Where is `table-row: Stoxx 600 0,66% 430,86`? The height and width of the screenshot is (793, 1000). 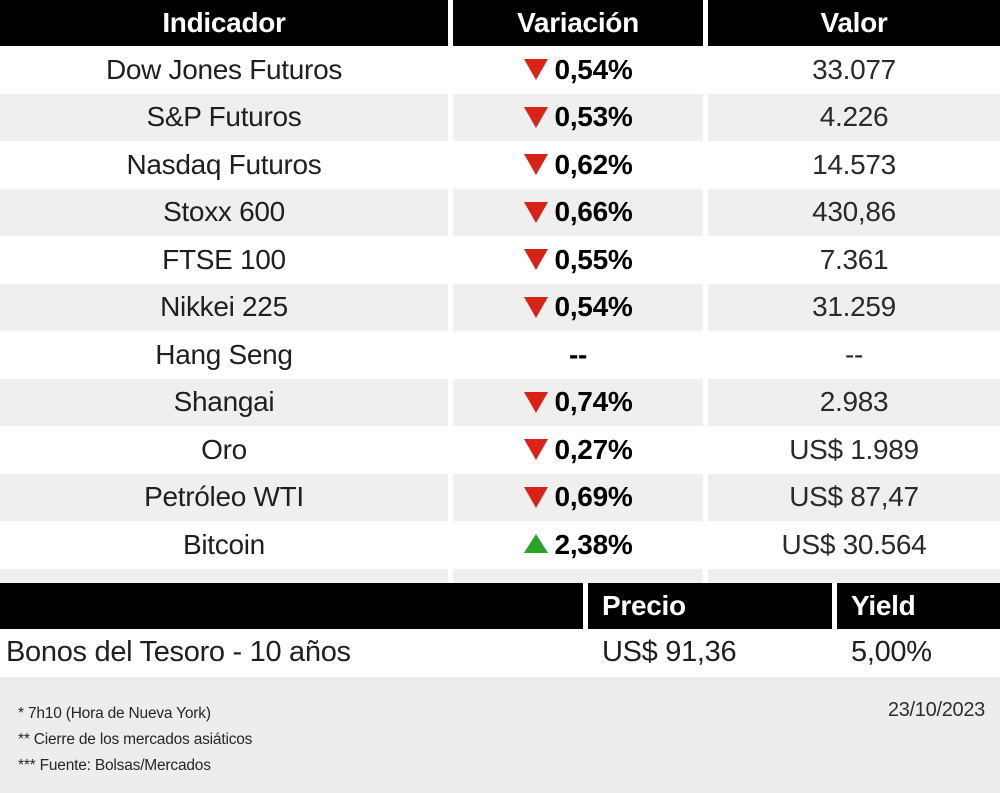
table-row: Stoxx 600 0,66% 430,86 is located at coordinates (500, 212).